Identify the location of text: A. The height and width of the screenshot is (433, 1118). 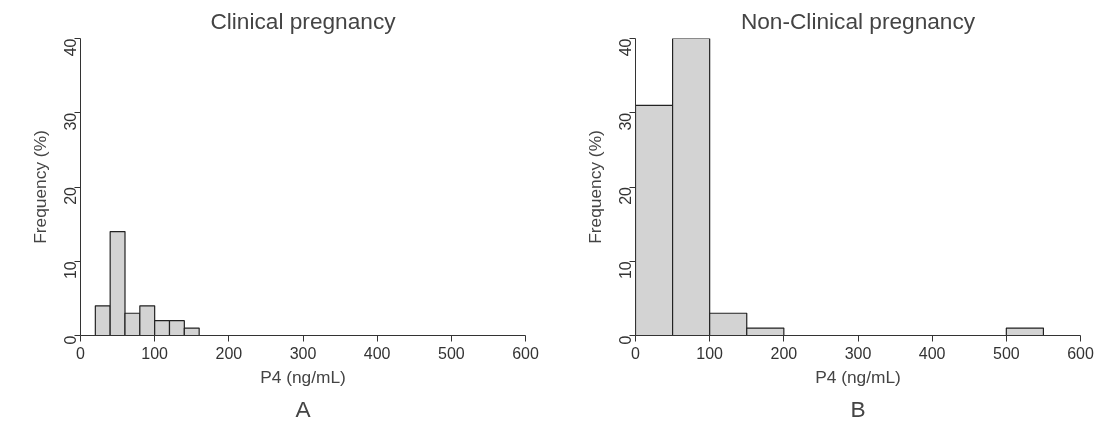
(303, 408).